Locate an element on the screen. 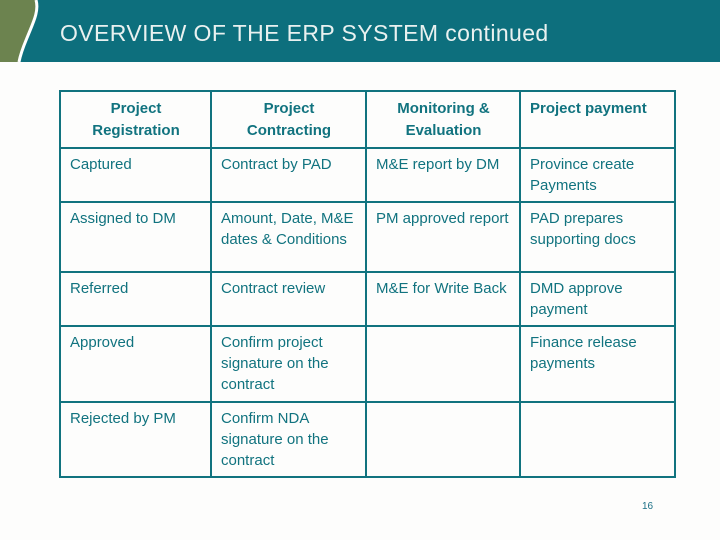  title-banner: OVERVIEW OF THE ERP SYSTEM continued is located at coordinates (360, 31).